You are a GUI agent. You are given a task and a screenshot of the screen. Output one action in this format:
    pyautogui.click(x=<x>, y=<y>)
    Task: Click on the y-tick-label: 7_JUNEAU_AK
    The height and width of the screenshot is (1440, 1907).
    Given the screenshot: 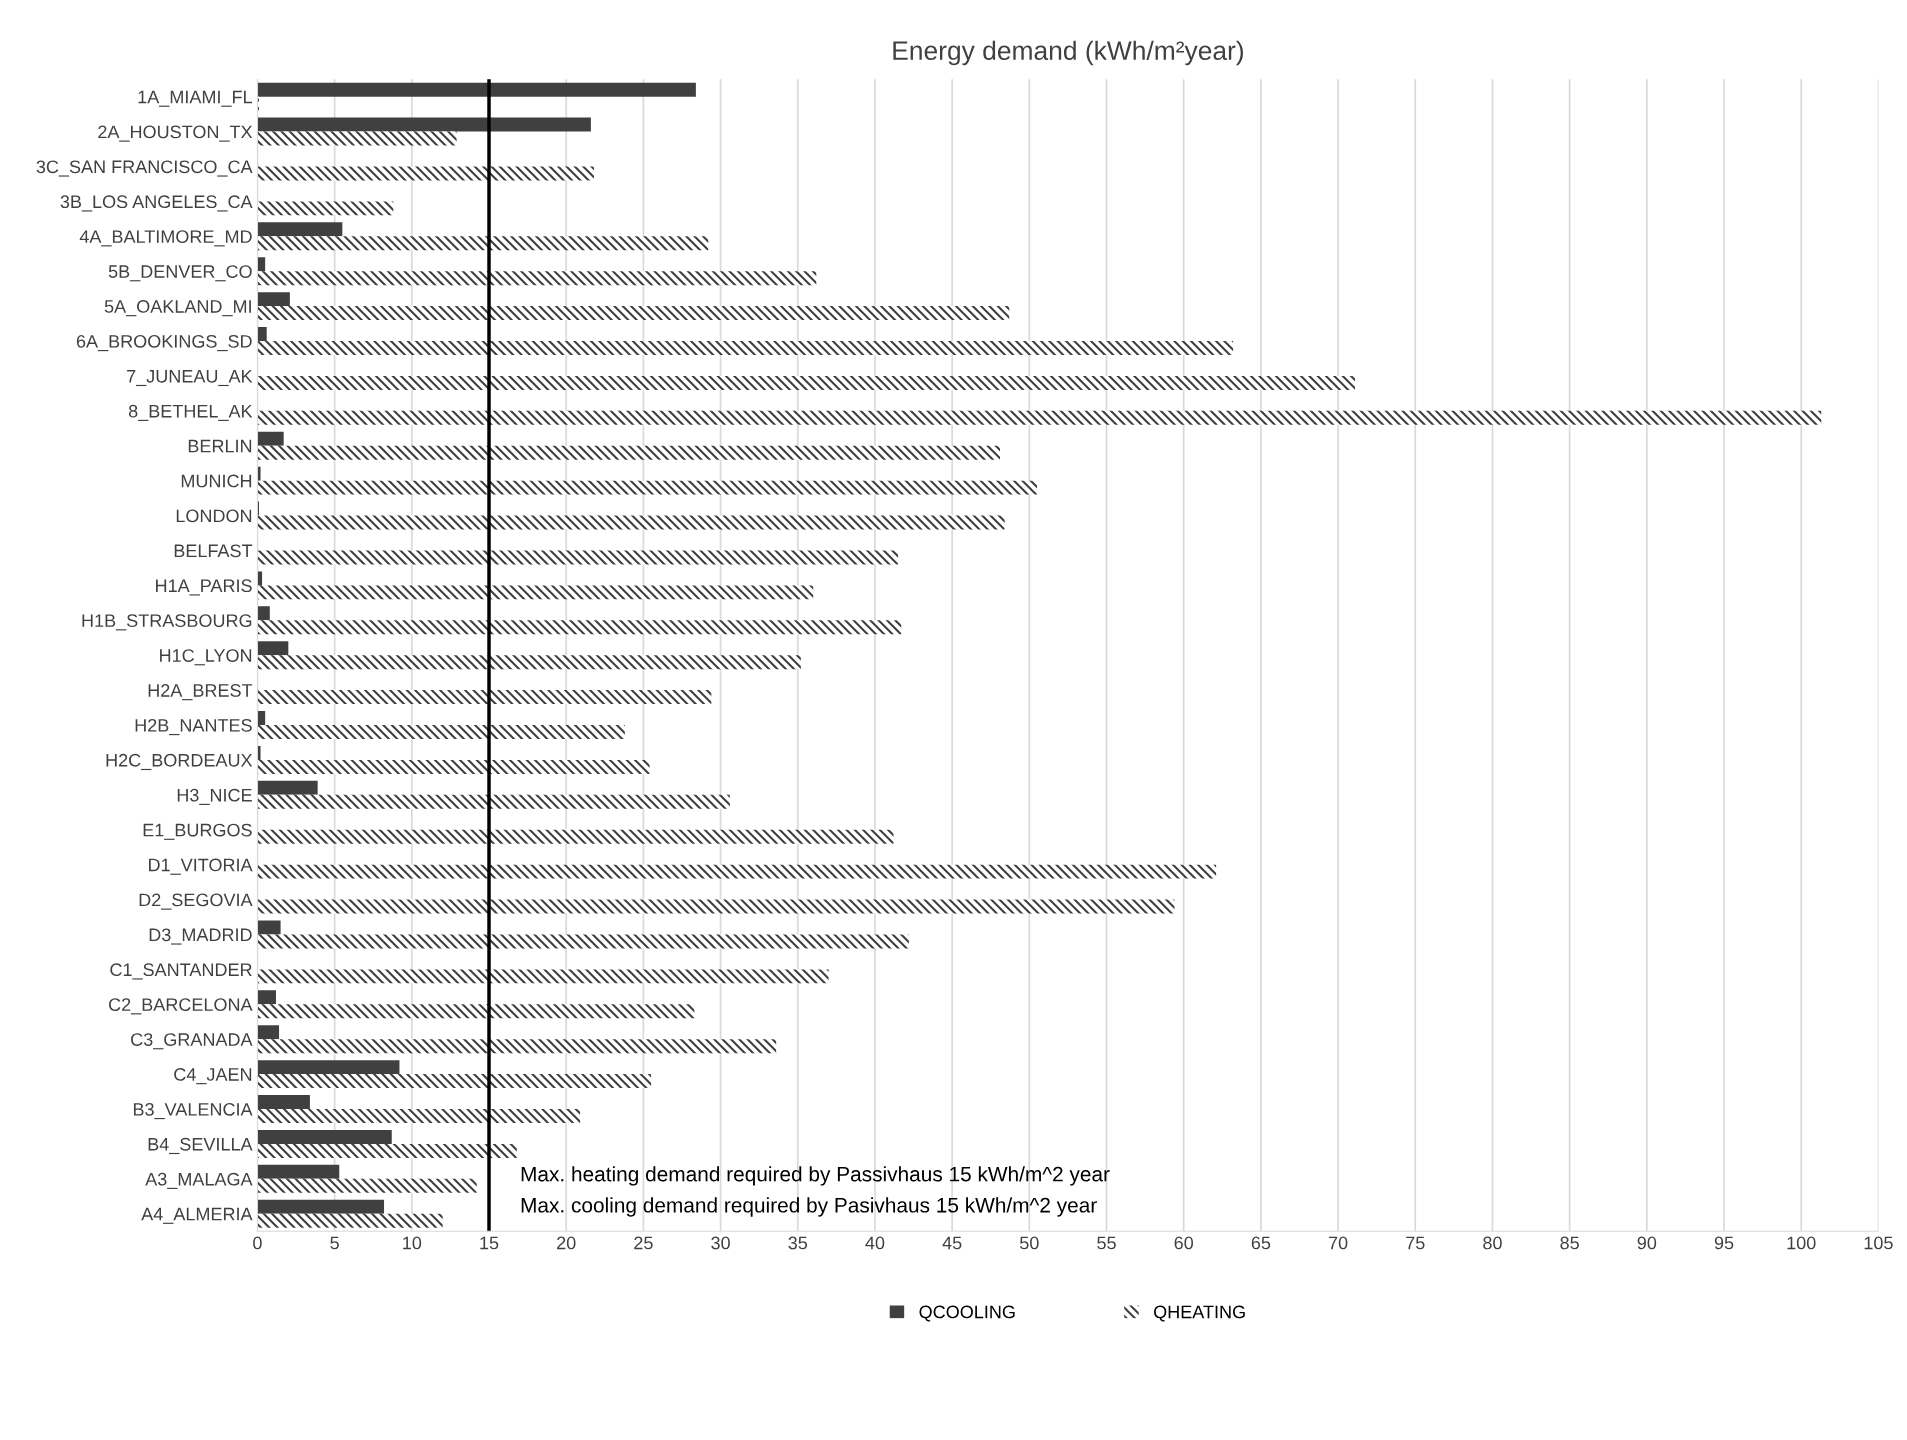 What is the action you would take?
    pyautogui.click(x=190, y=378)
    